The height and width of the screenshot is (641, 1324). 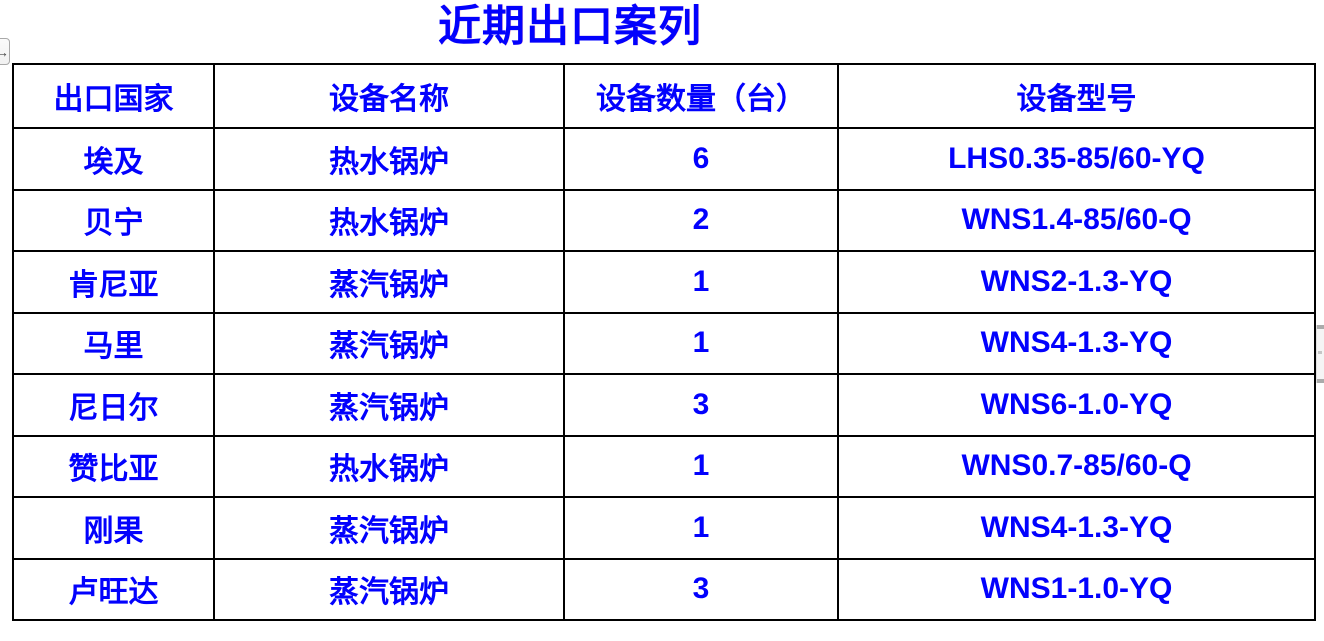 I want to click on cell-quantity: 2, so click(x=701, y=220).